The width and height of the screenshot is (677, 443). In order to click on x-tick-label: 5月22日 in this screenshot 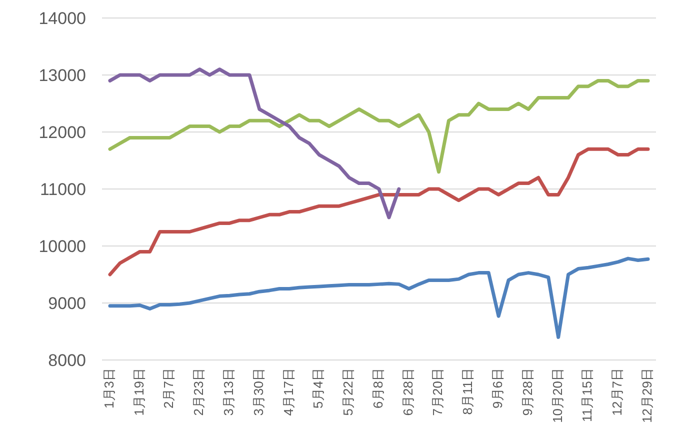, I will do `click(348, 392)`.